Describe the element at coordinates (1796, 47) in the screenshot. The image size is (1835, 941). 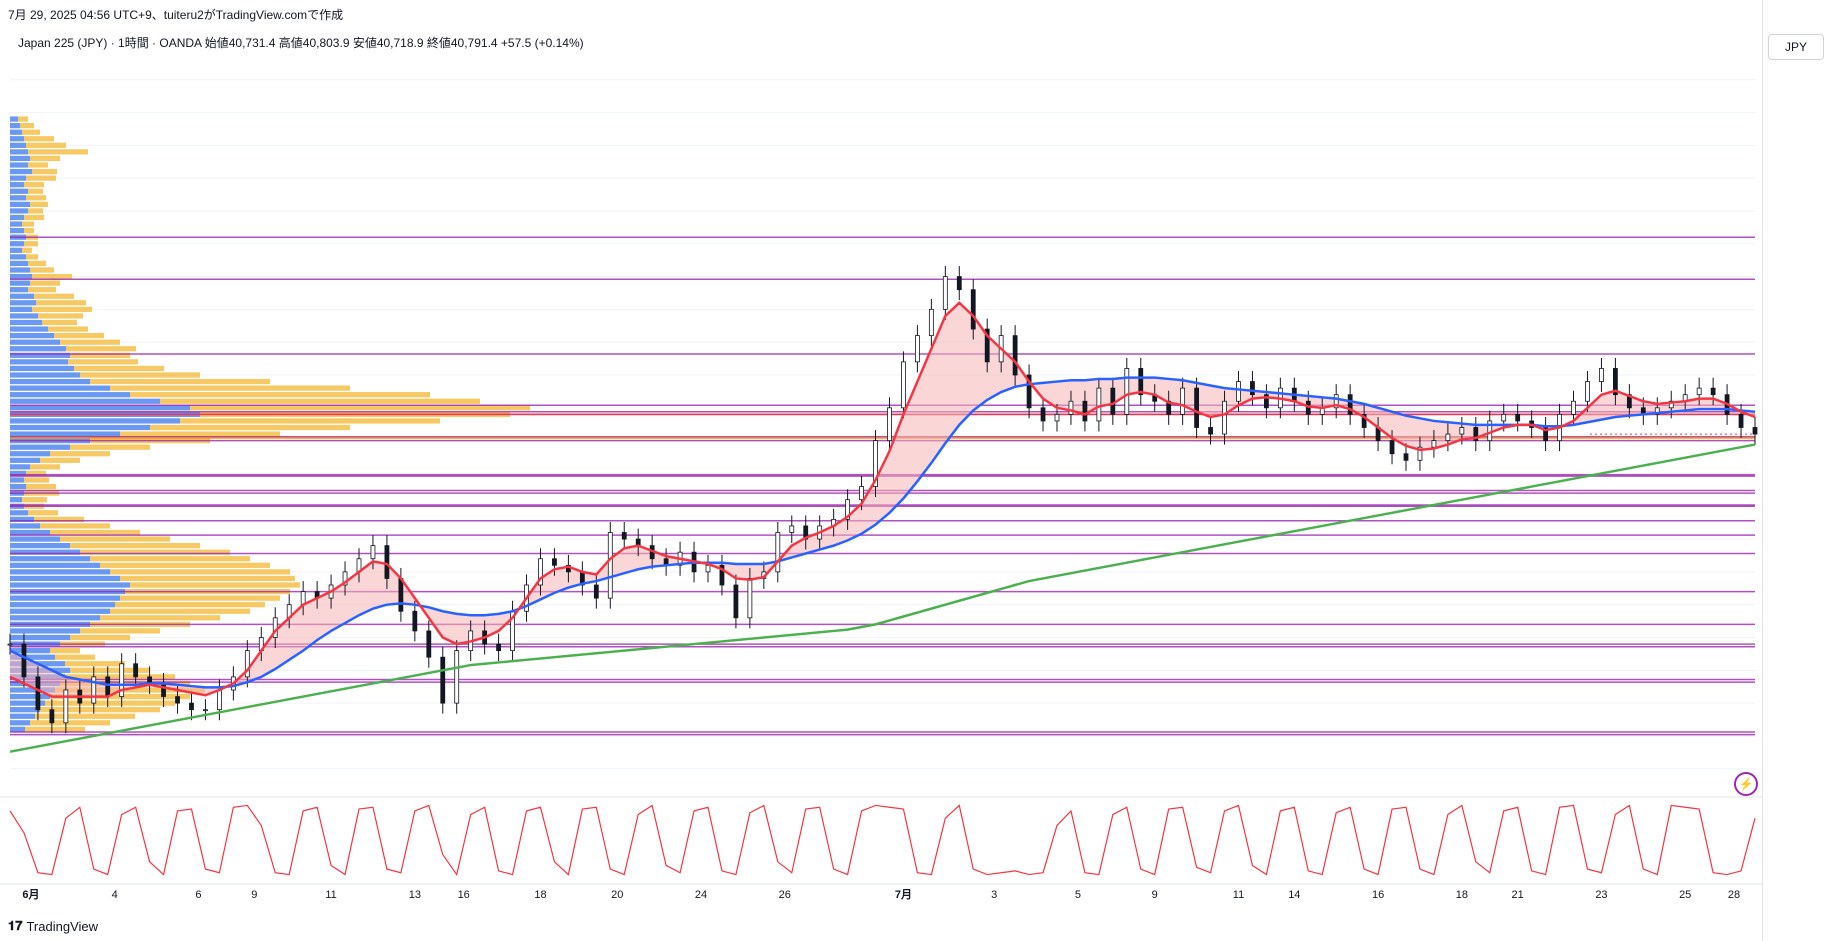
I see `currency-button: JPY` at that location.